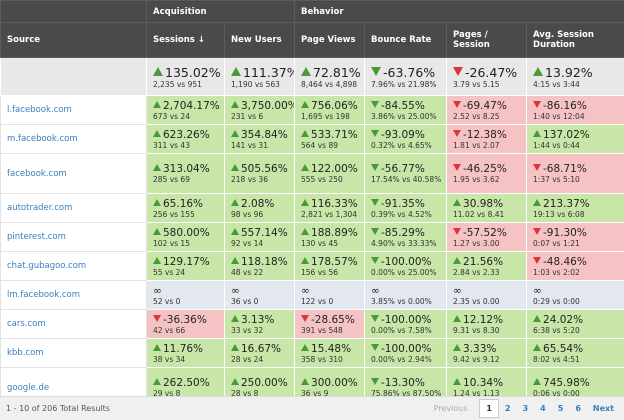 This screenshot has height=420, width=624. I want to click on metric-change: 13.92%, so click(578, 72).